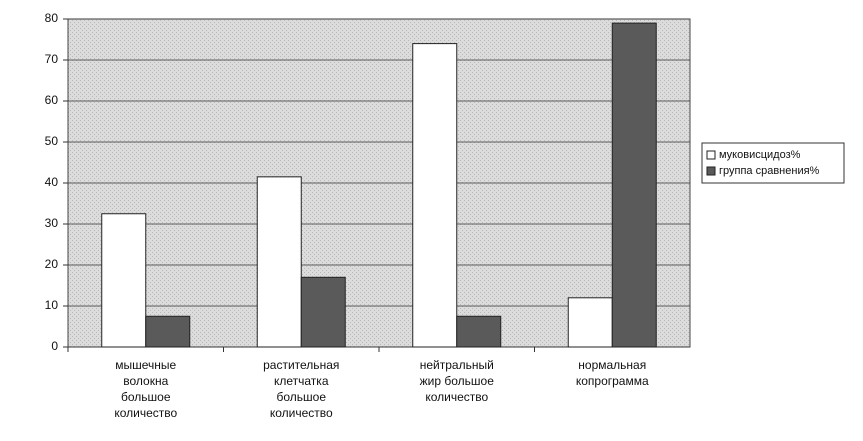 The height and width of the screenshot is (441, 863). I want to click on y-tick-label: 40, so click(52, 182).